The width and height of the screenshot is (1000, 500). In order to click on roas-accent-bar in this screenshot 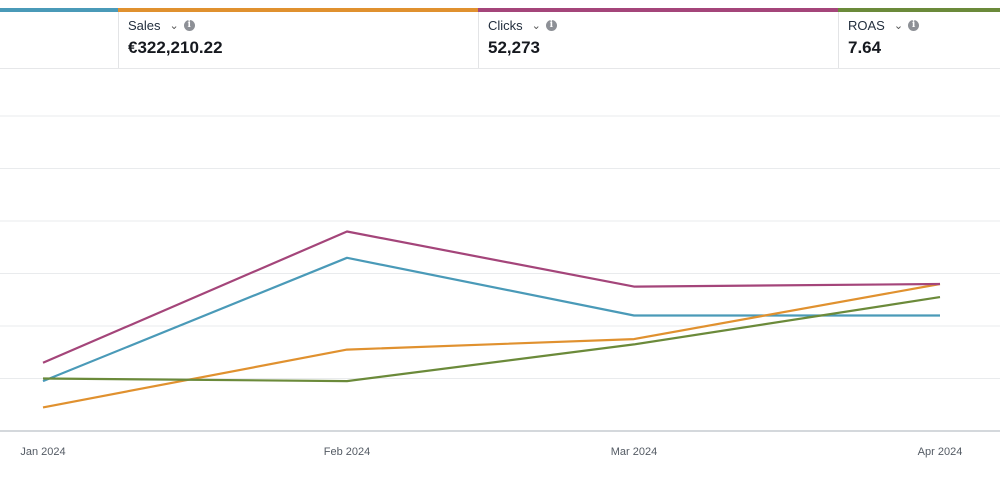, I will do `click(919, 10)`.